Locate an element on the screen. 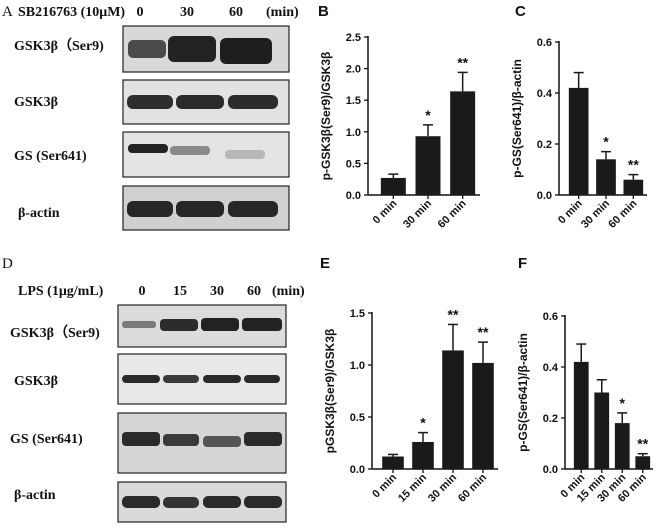 This screenshot has height=531, width=660. x-tick-label: 0 min is located at coordinates (385, 211).